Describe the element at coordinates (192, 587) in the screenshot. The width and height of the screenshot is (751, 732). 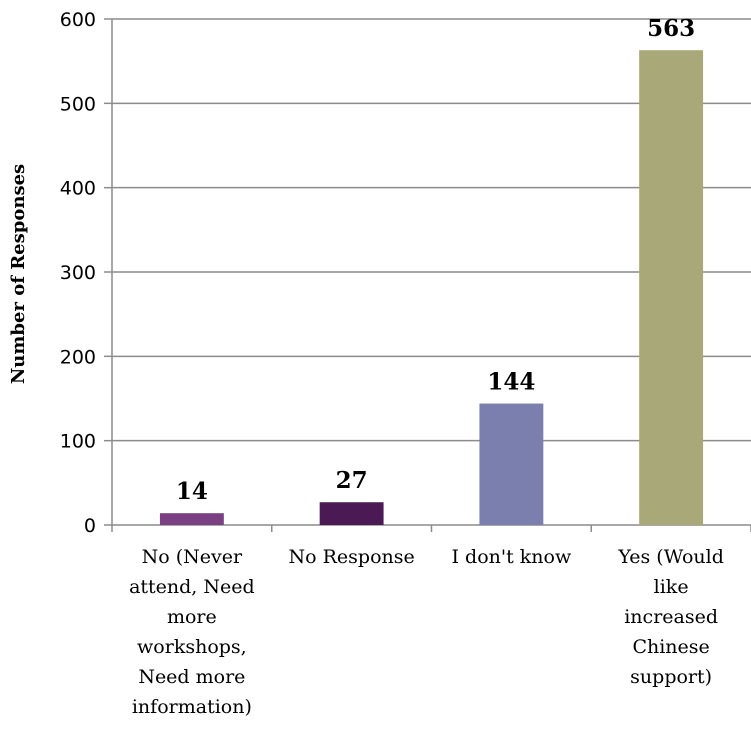
I see `category-label: attend, Need` at that location.